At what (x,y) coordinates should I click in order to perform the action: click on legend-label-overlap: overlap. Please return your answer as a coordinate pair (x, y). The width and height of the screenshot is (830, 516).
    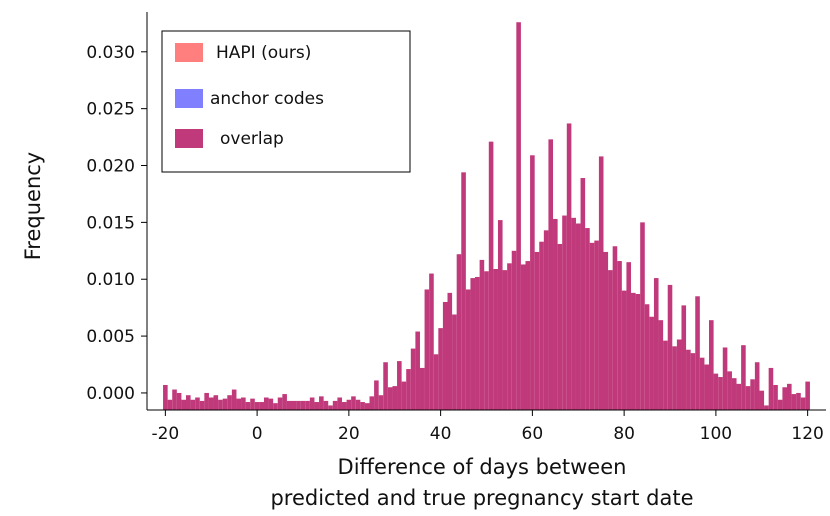
    Looking at the image, I should click on (252, 139).